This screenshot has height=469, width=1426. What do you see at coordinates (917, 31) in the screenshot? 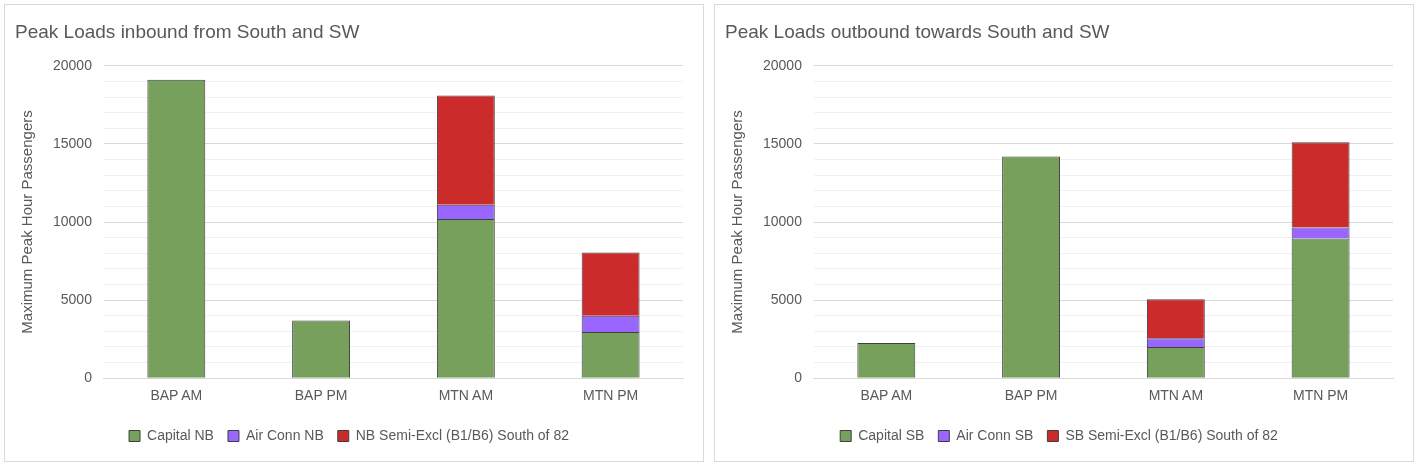
I see `chart-title: Peak Loads outbound towards South and SW` at bounding box center [917, 31].